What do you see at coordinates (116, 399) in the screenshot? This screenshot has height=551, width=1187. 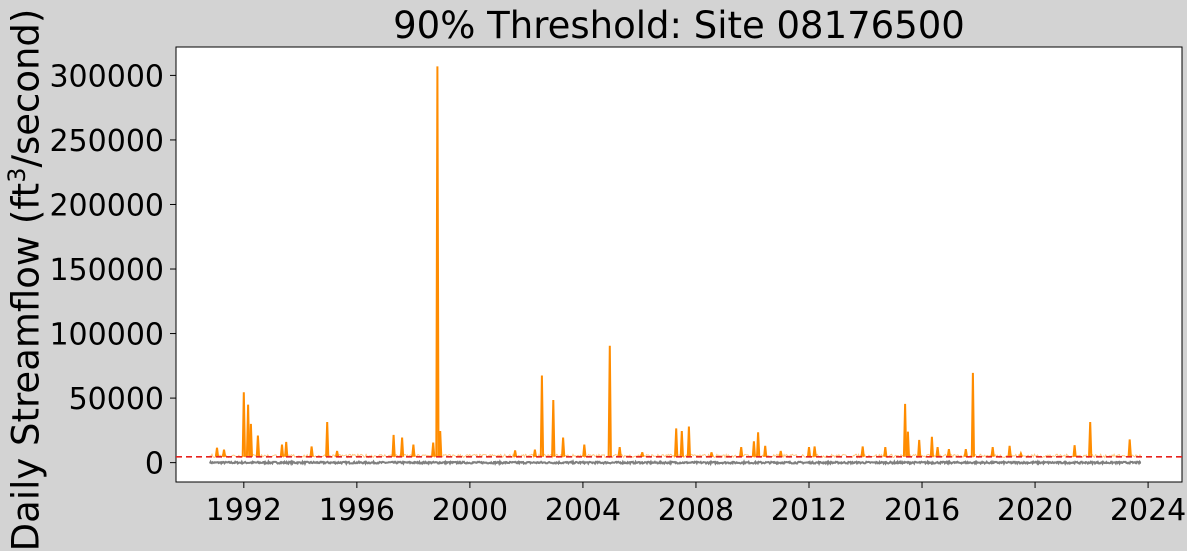 I see `y-tick-label-50000: 50000` at bounding box center [116, 399].